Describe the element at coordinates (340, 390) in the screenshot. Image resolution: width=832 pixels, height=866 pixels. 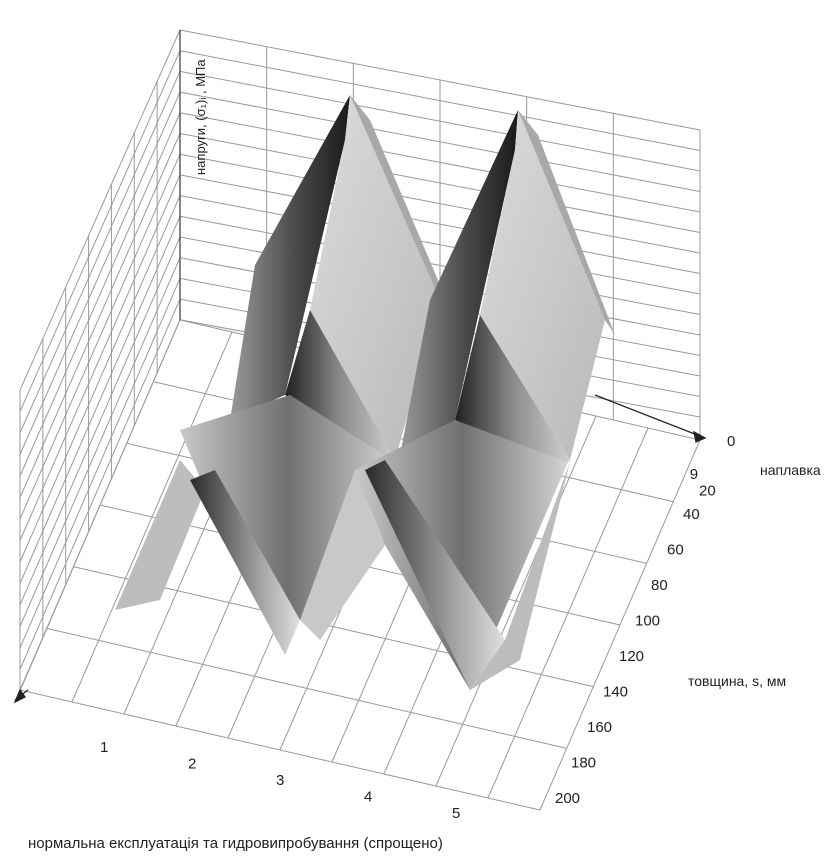
I see `ridge-1-dark-fold` at that location.